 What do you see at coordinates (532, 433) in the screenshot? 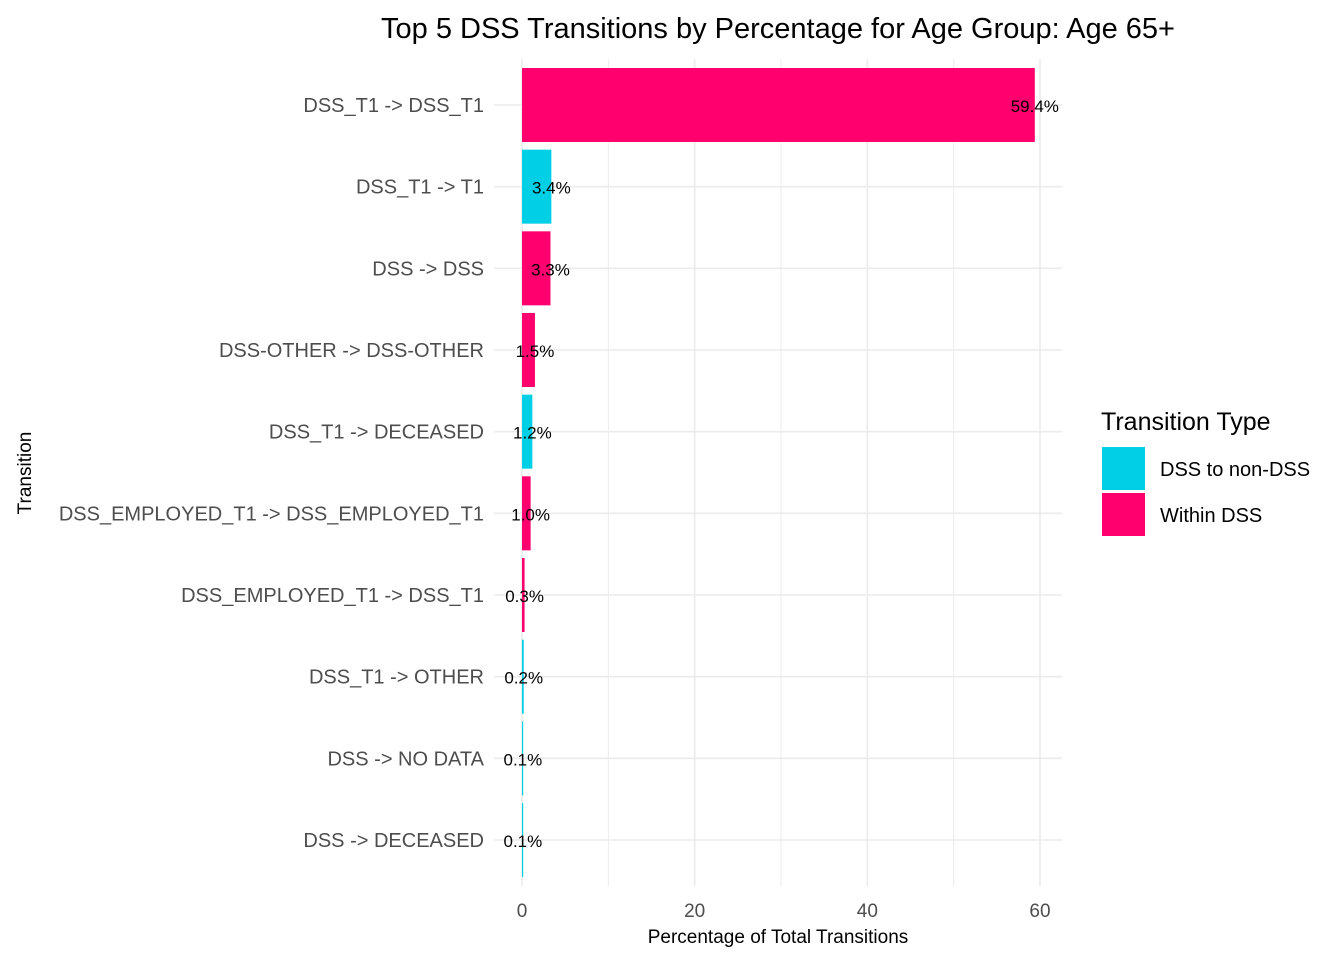
I see `bar-value-label: 1.2%` at bounding box center [532, 433].